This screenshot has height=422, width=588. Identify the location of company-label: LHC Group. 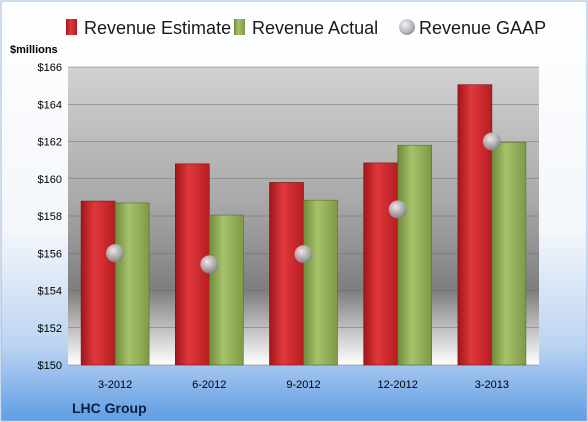
(109, 408).